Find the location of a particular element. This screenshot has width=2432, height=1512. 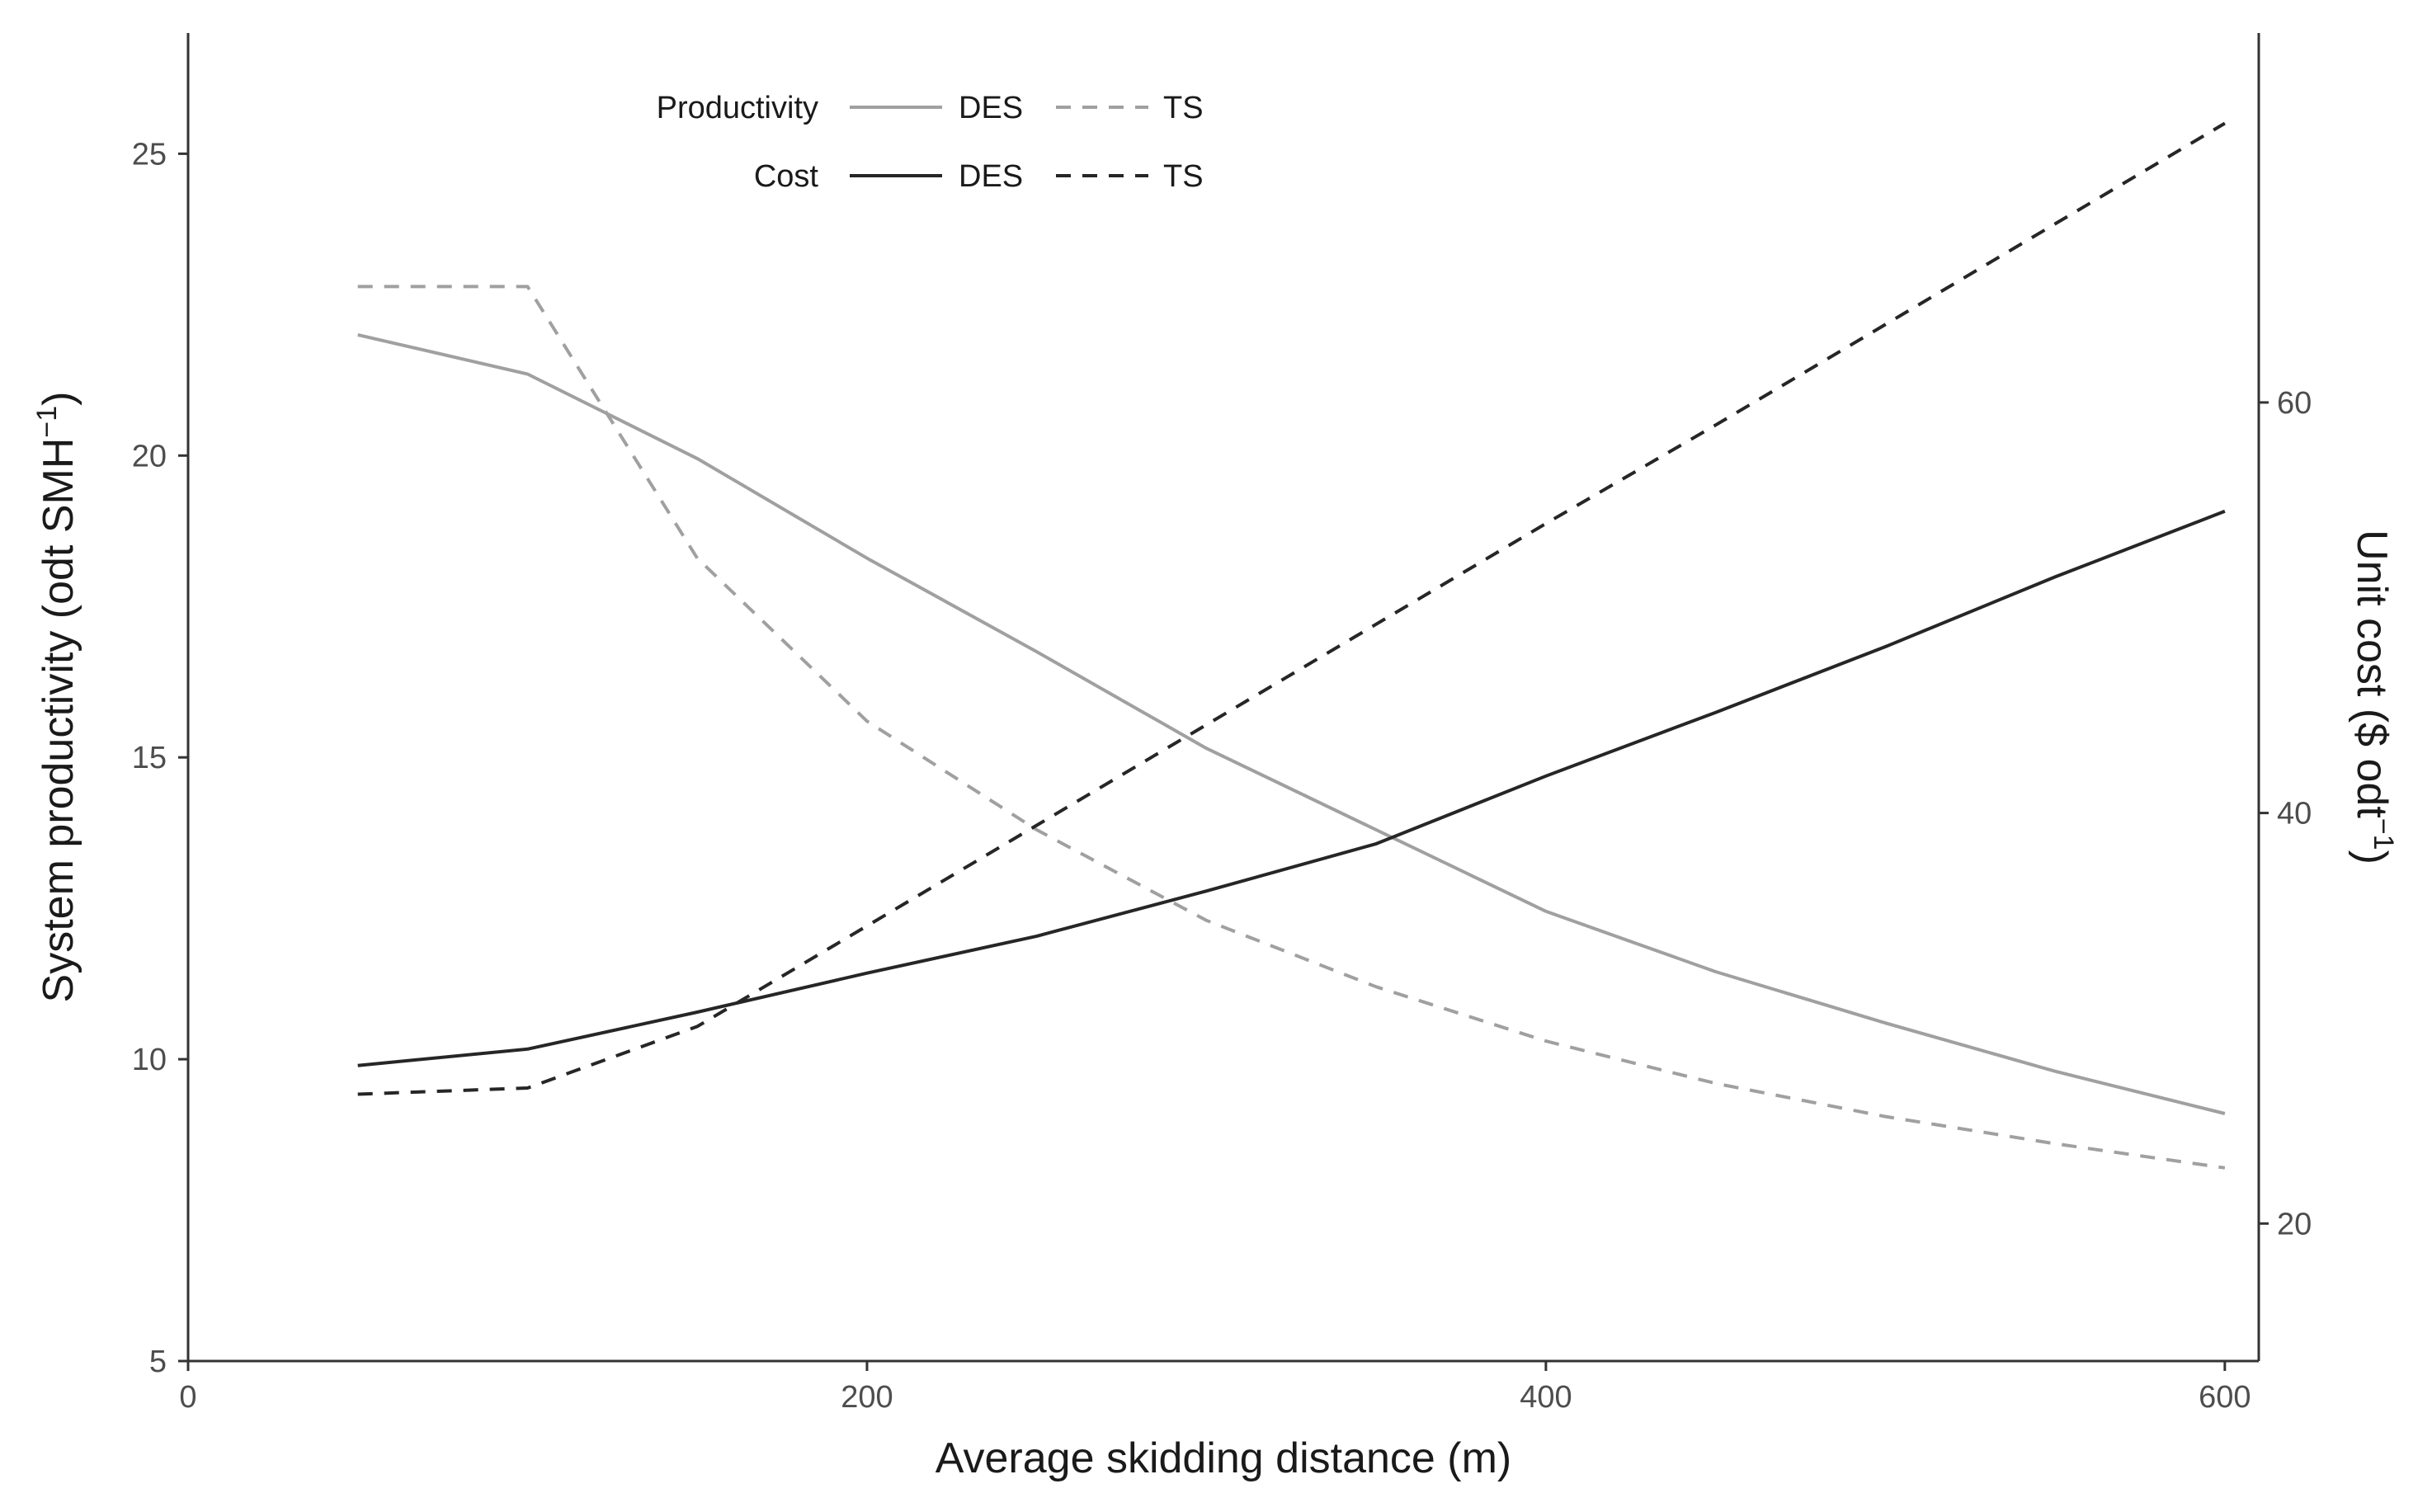

legend-productivity-ts-label: TS is located at coordinates (1183, 108).